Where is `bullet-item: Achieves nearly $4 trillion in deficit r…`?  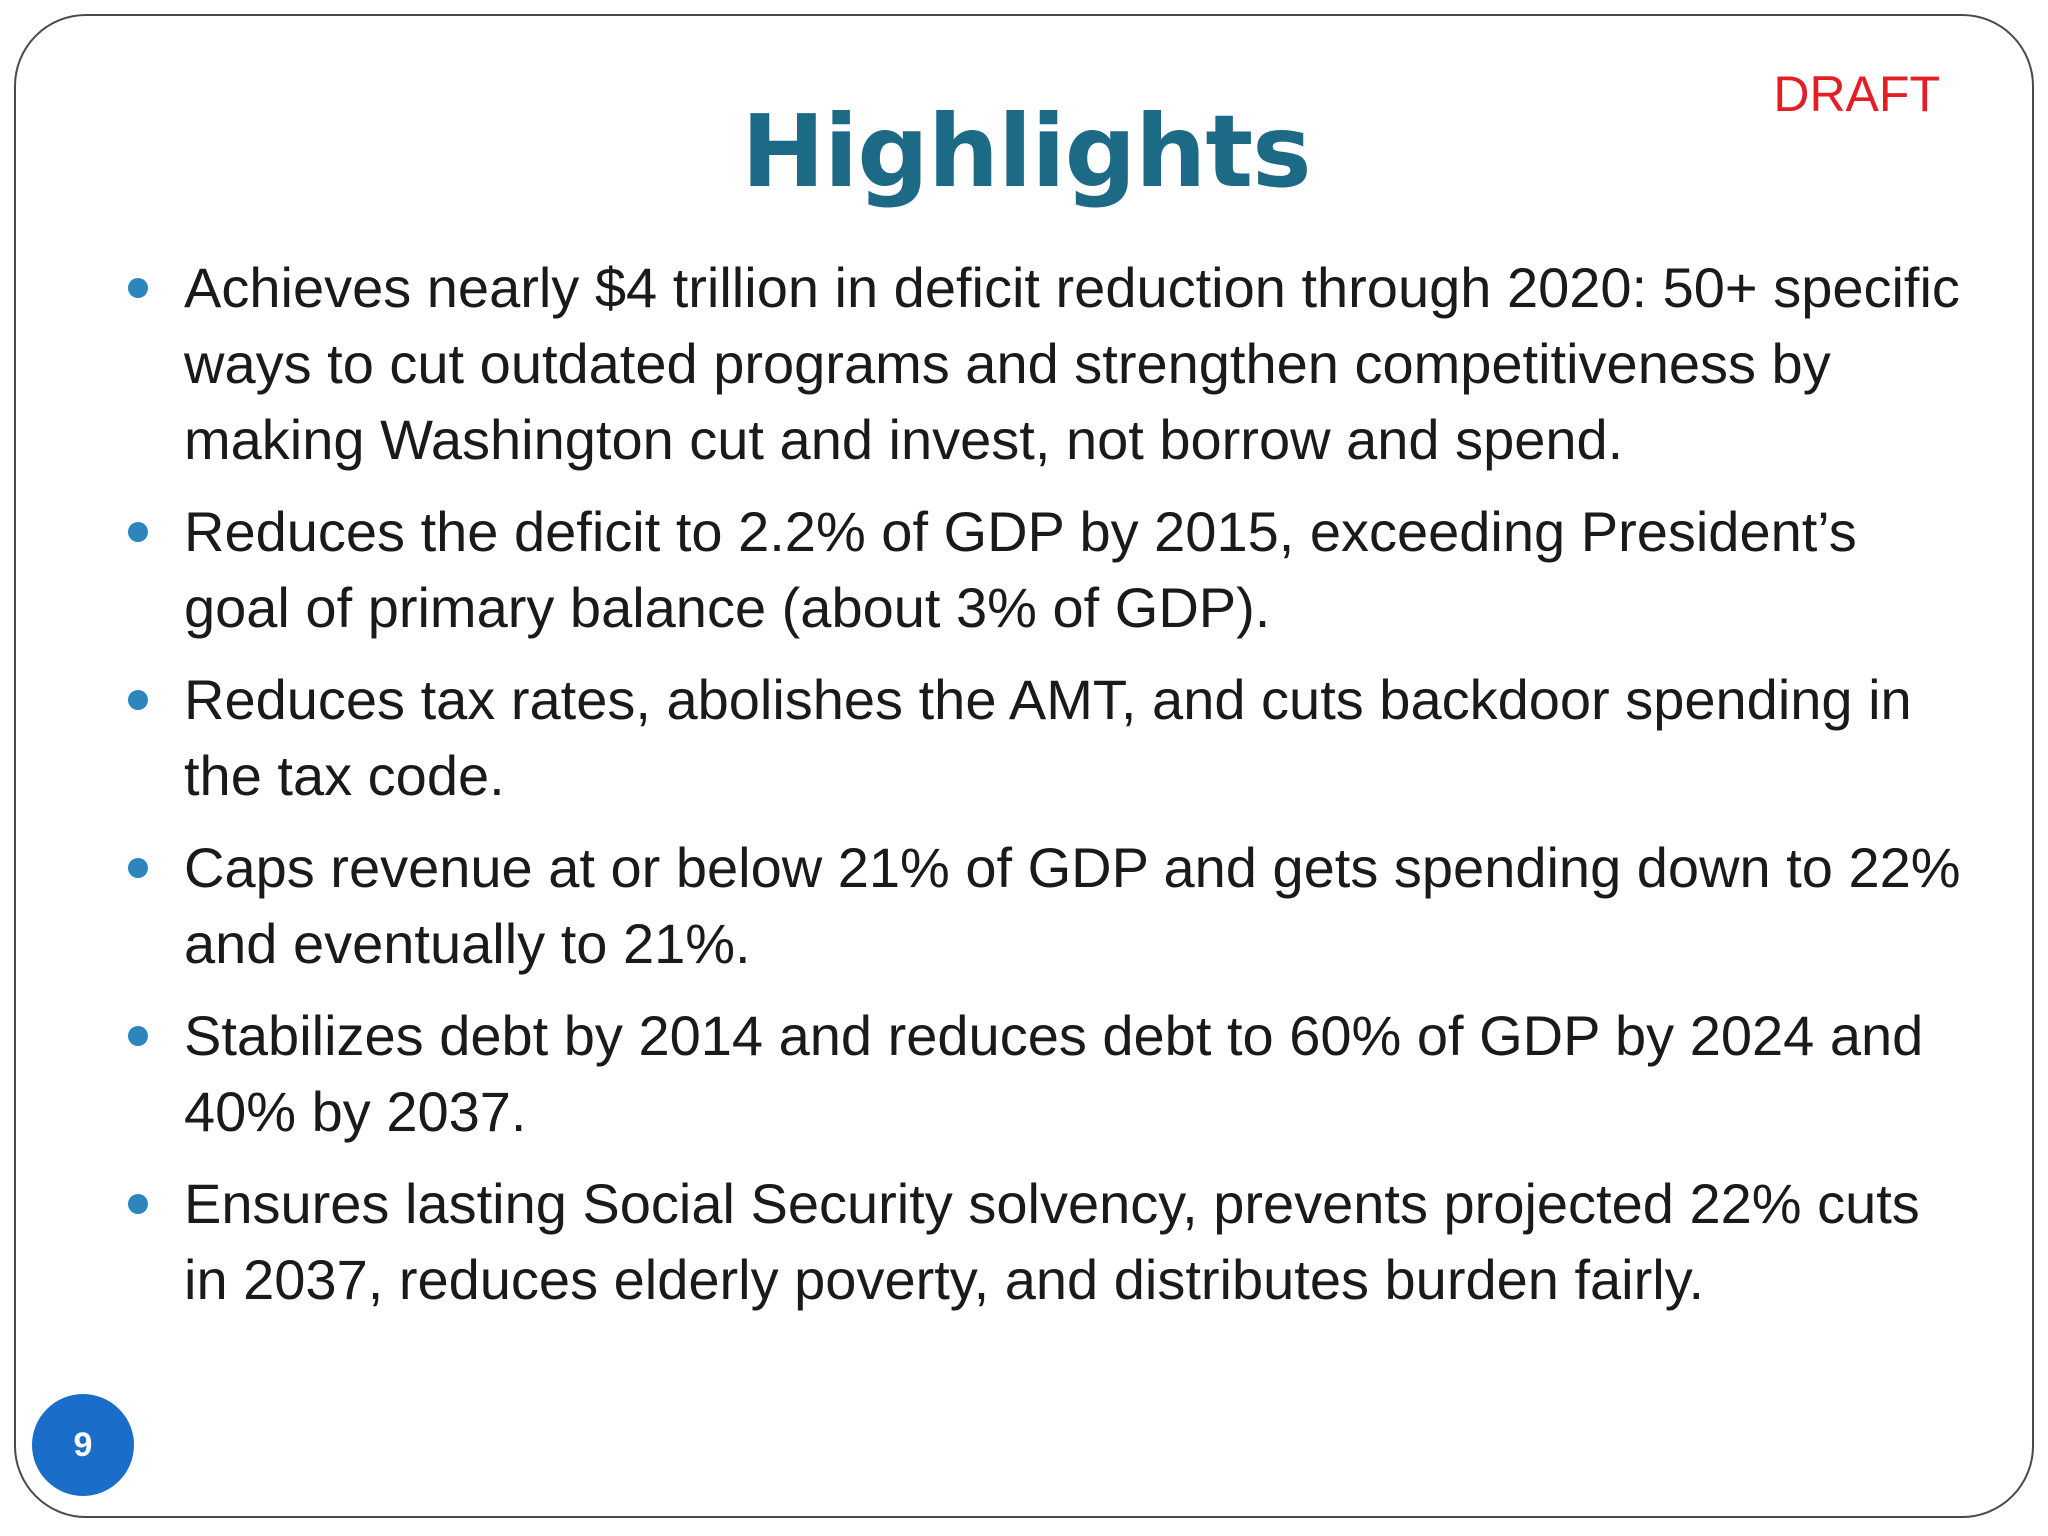
bullet-item: Achieves nearly $4 trillion in deficit r… is located at coordinates (1046, 364).